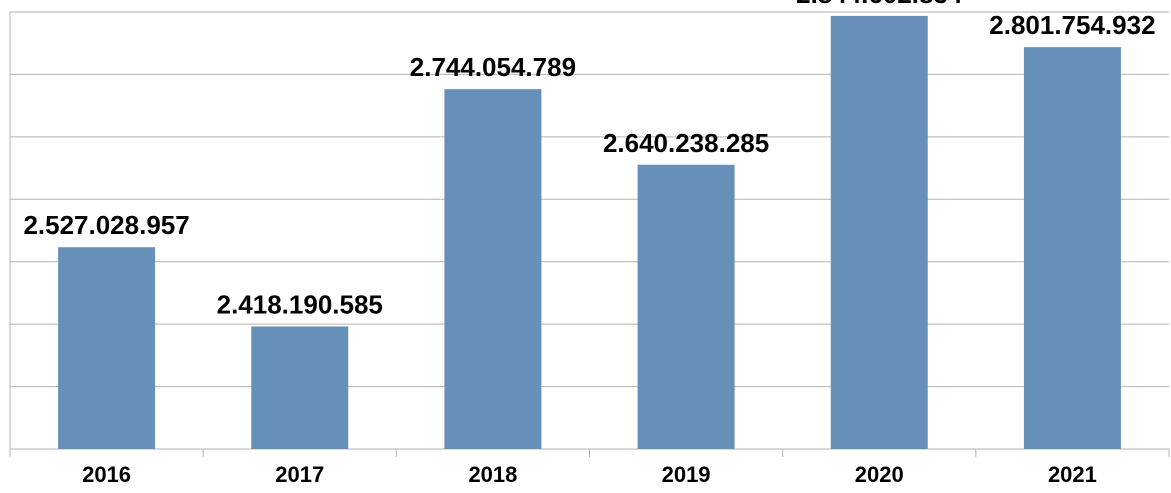  What do you see at coordinates (686, 307) in the screenshot?
I see `bar-2019` at bounding box center [686, 307].